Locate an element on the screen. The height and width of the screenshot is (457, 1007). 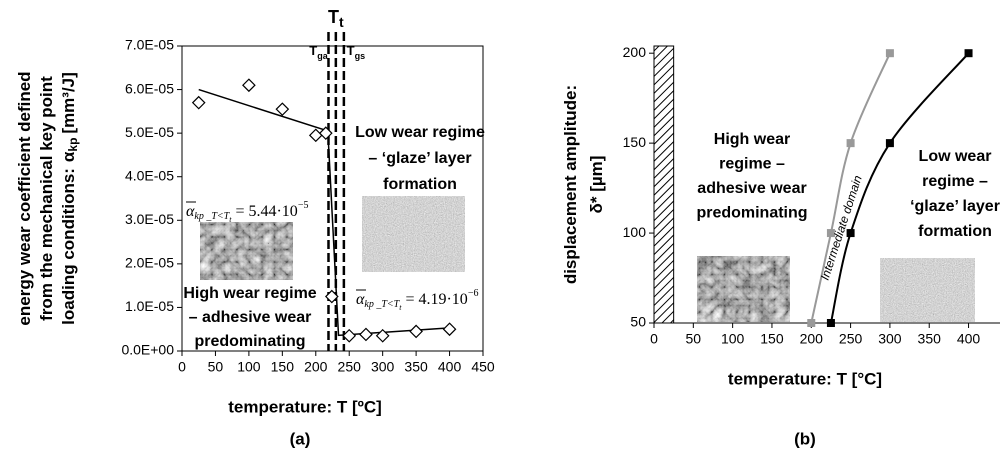
y-tick-label: 150 is located at coordinates (635, 142).